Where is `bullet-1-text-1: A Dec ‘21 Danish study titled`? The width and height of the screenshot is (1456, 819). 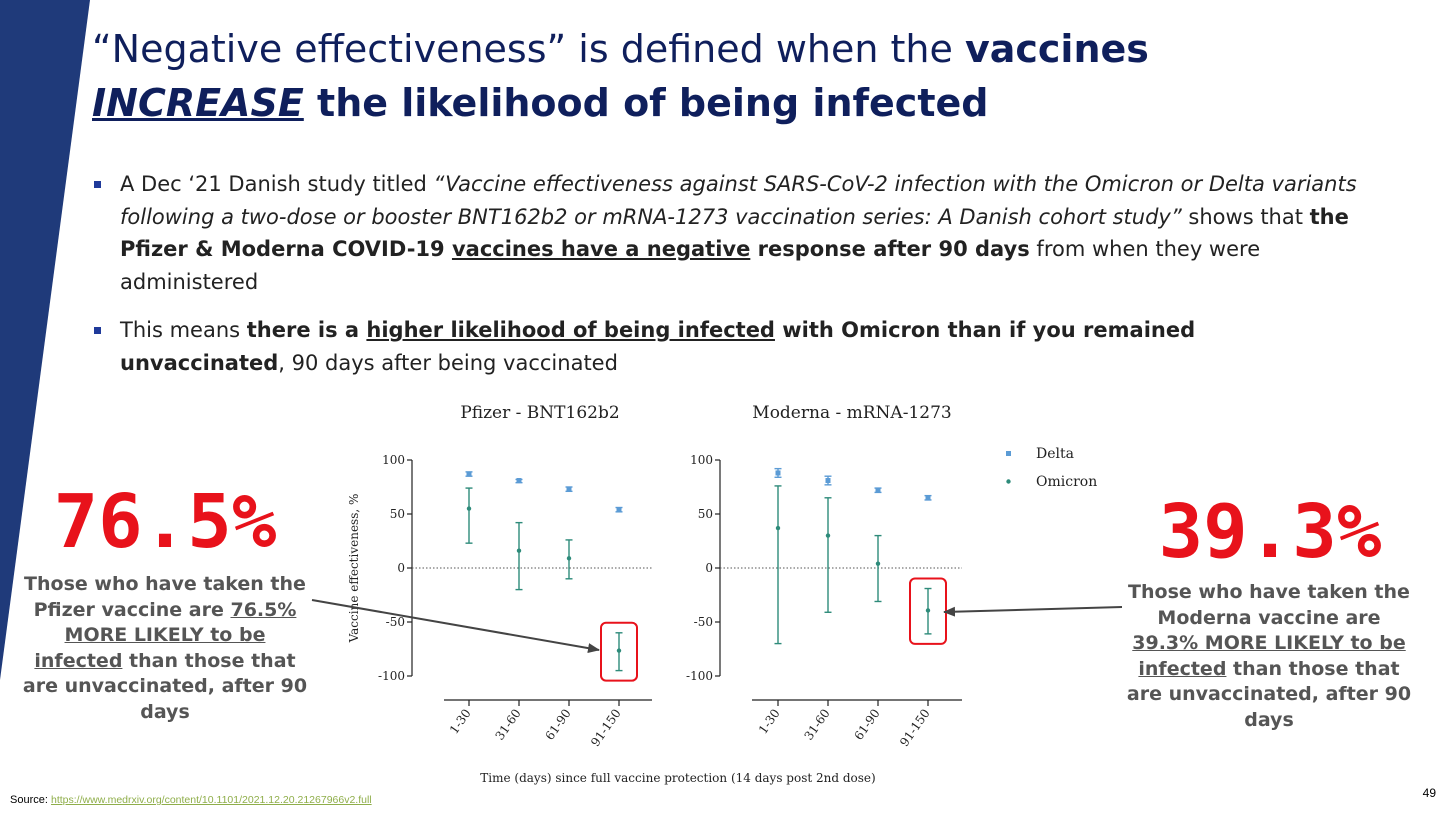 bullet-1-text-1: A Dec ‘21 Danish study titled is located at coordinates (277, 184).